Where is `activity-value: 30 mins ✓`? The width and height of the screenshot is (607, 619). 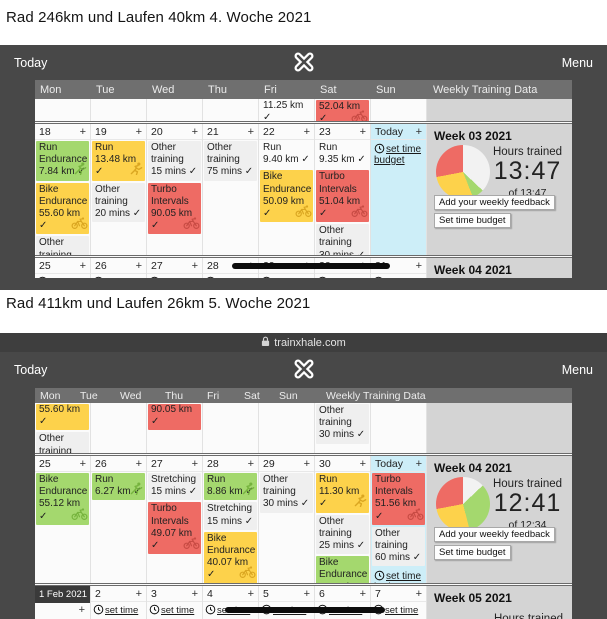 activity-value: 30 mins ✓ is located at coordinates (342, 252).